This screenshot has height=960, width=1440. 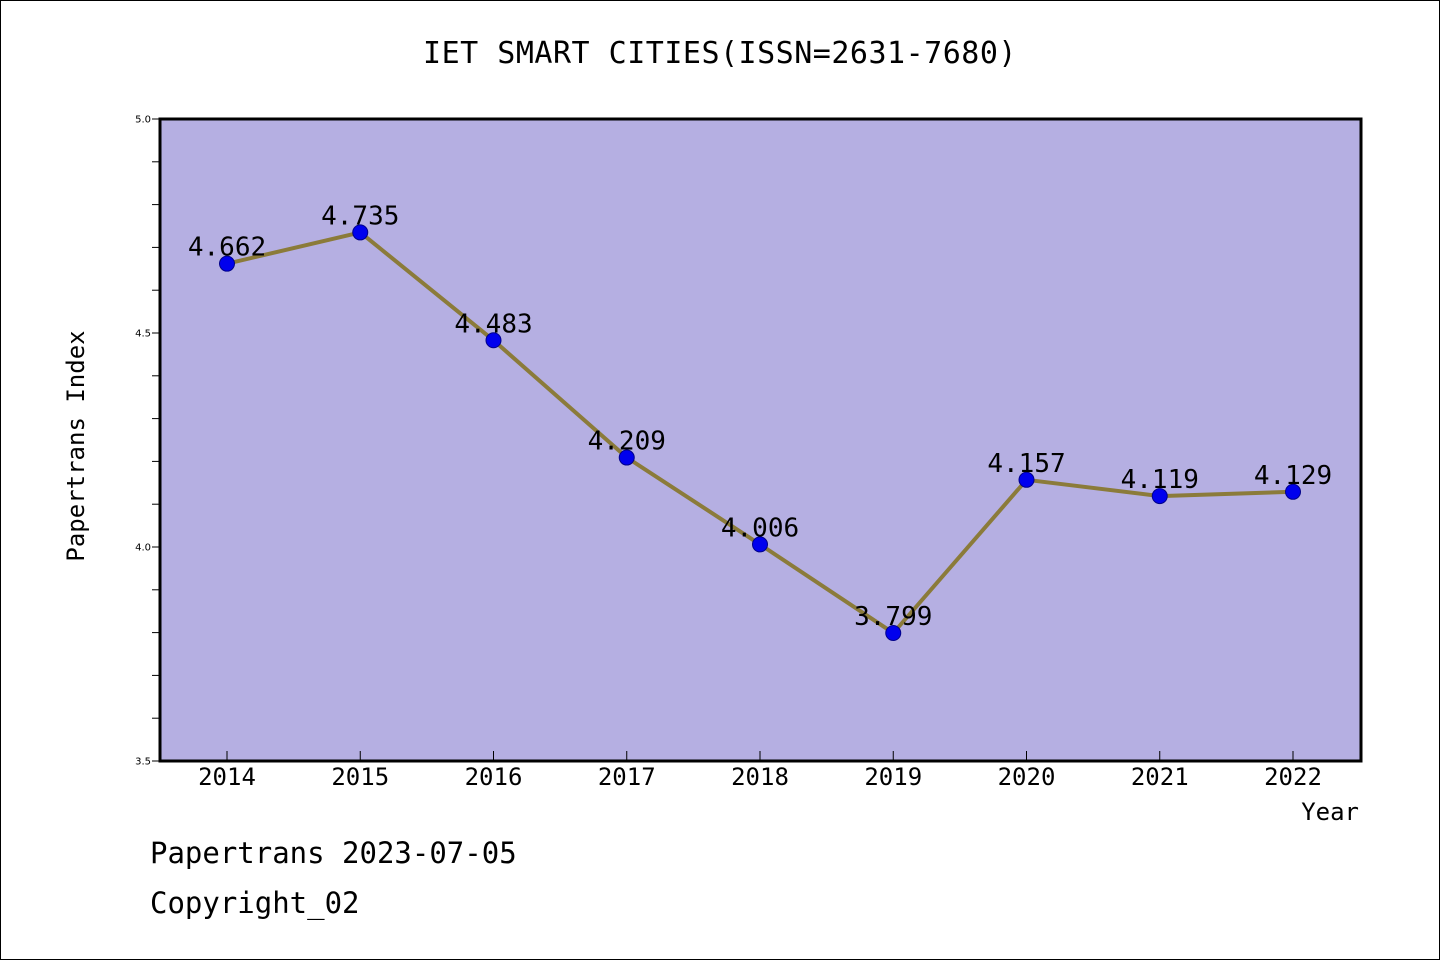 I want to click on x-tick-label: 2022, so click(x=1293, y=777).